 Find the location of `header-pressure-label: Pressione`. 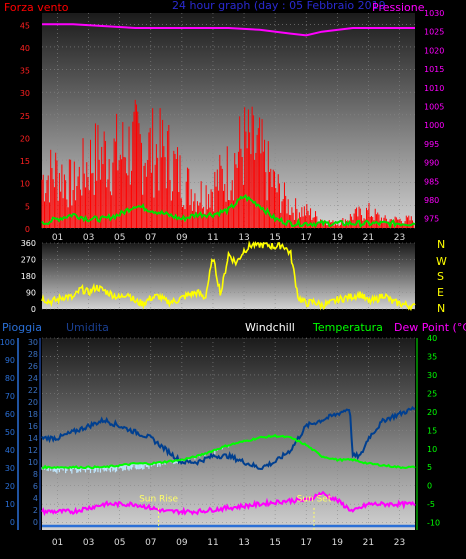

header-pressure-label: Pressione is located at coordinates (398, 7).